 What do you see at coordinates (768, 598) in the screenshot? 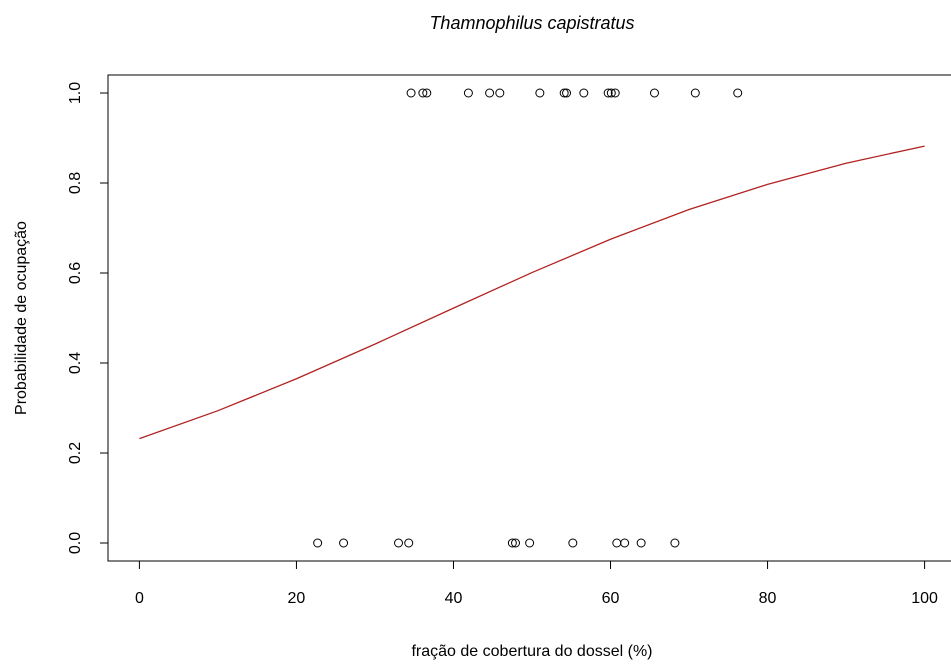
I see `x-tick-label: 80` at bounding box center [768, 598].